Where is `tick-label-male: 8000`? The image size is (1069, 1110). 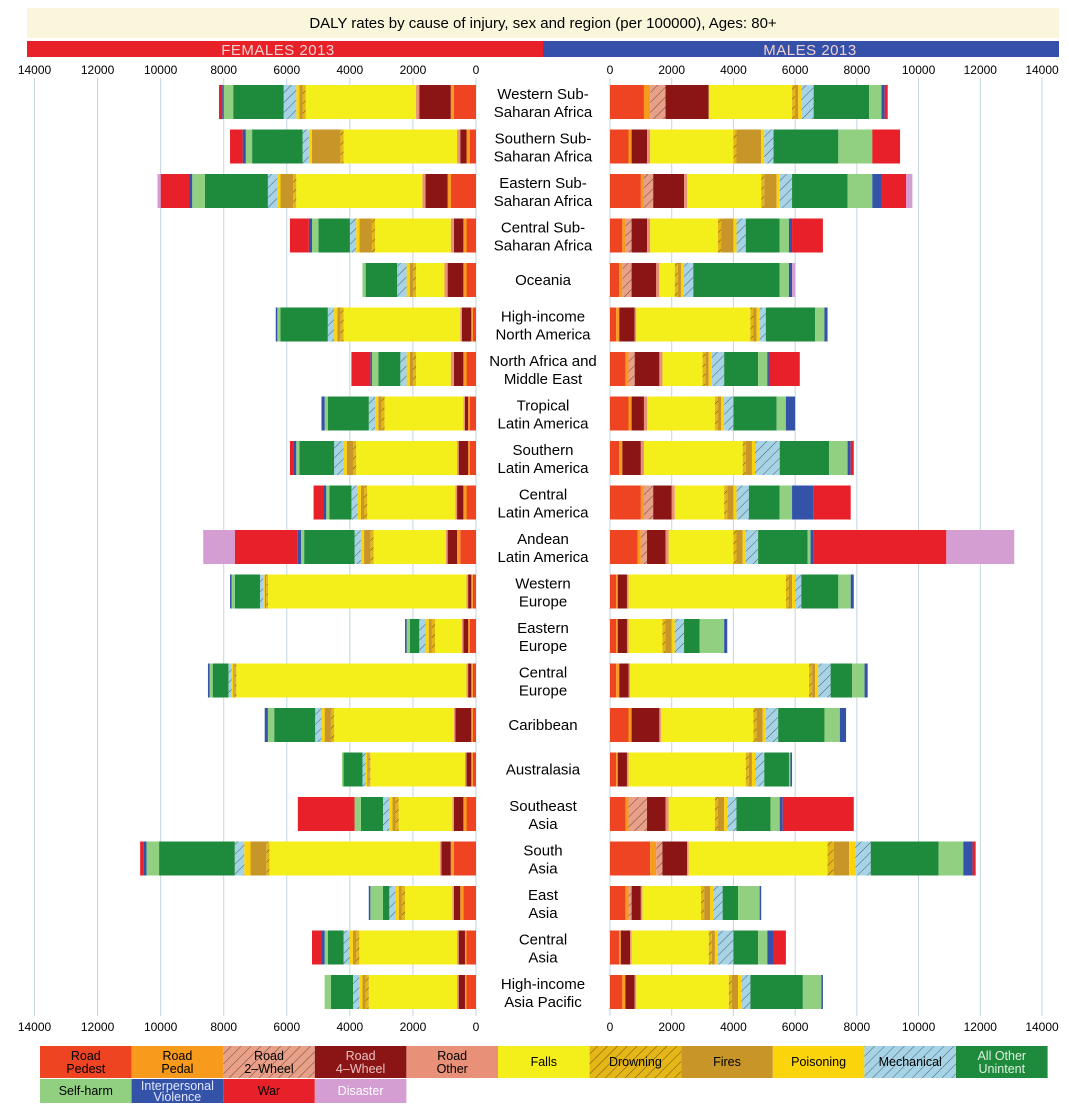 tick-label-male: 8000 is located at coordinates (857, 70).